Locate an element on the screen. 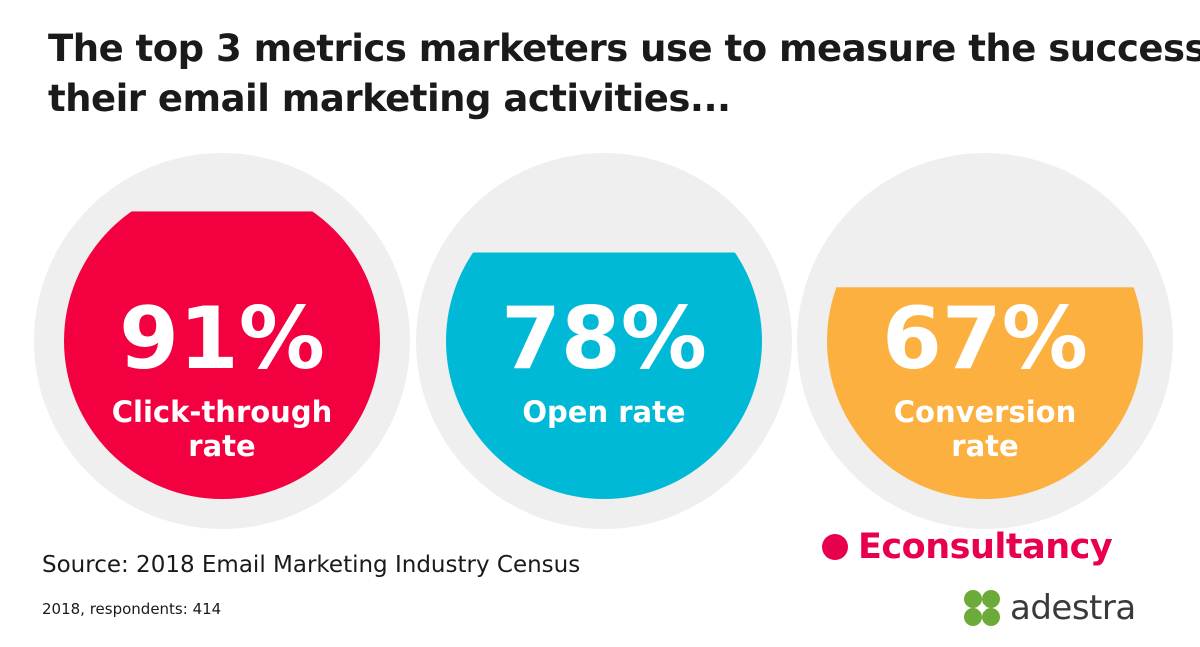 Image resolution: width=1200 pixels, height=647 pixels. gauge-category-label: Click-through is located at coordinates (222, 412).